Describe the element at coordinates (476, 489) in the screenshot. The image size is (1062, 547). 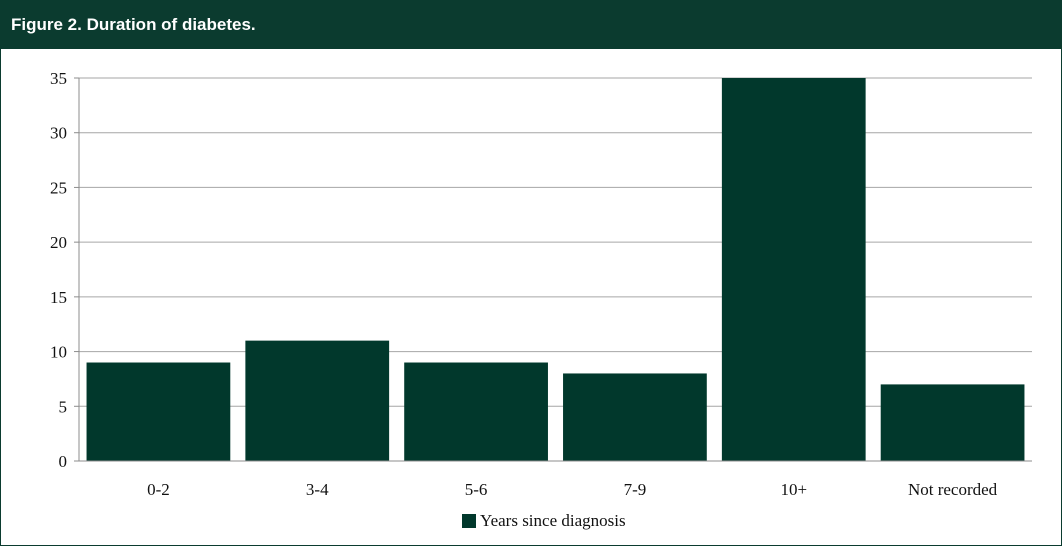
I see `x-tick-label: 5-6` at that location.